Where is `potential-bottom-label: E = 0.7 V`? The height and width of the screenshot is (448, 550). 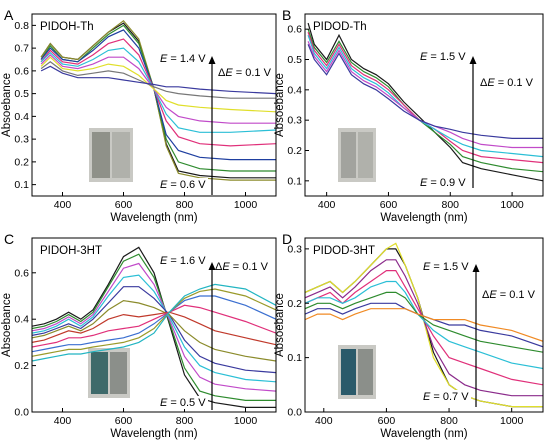
potential-bottom-label: E = 0.7 V is located at coordinates (446, 397).